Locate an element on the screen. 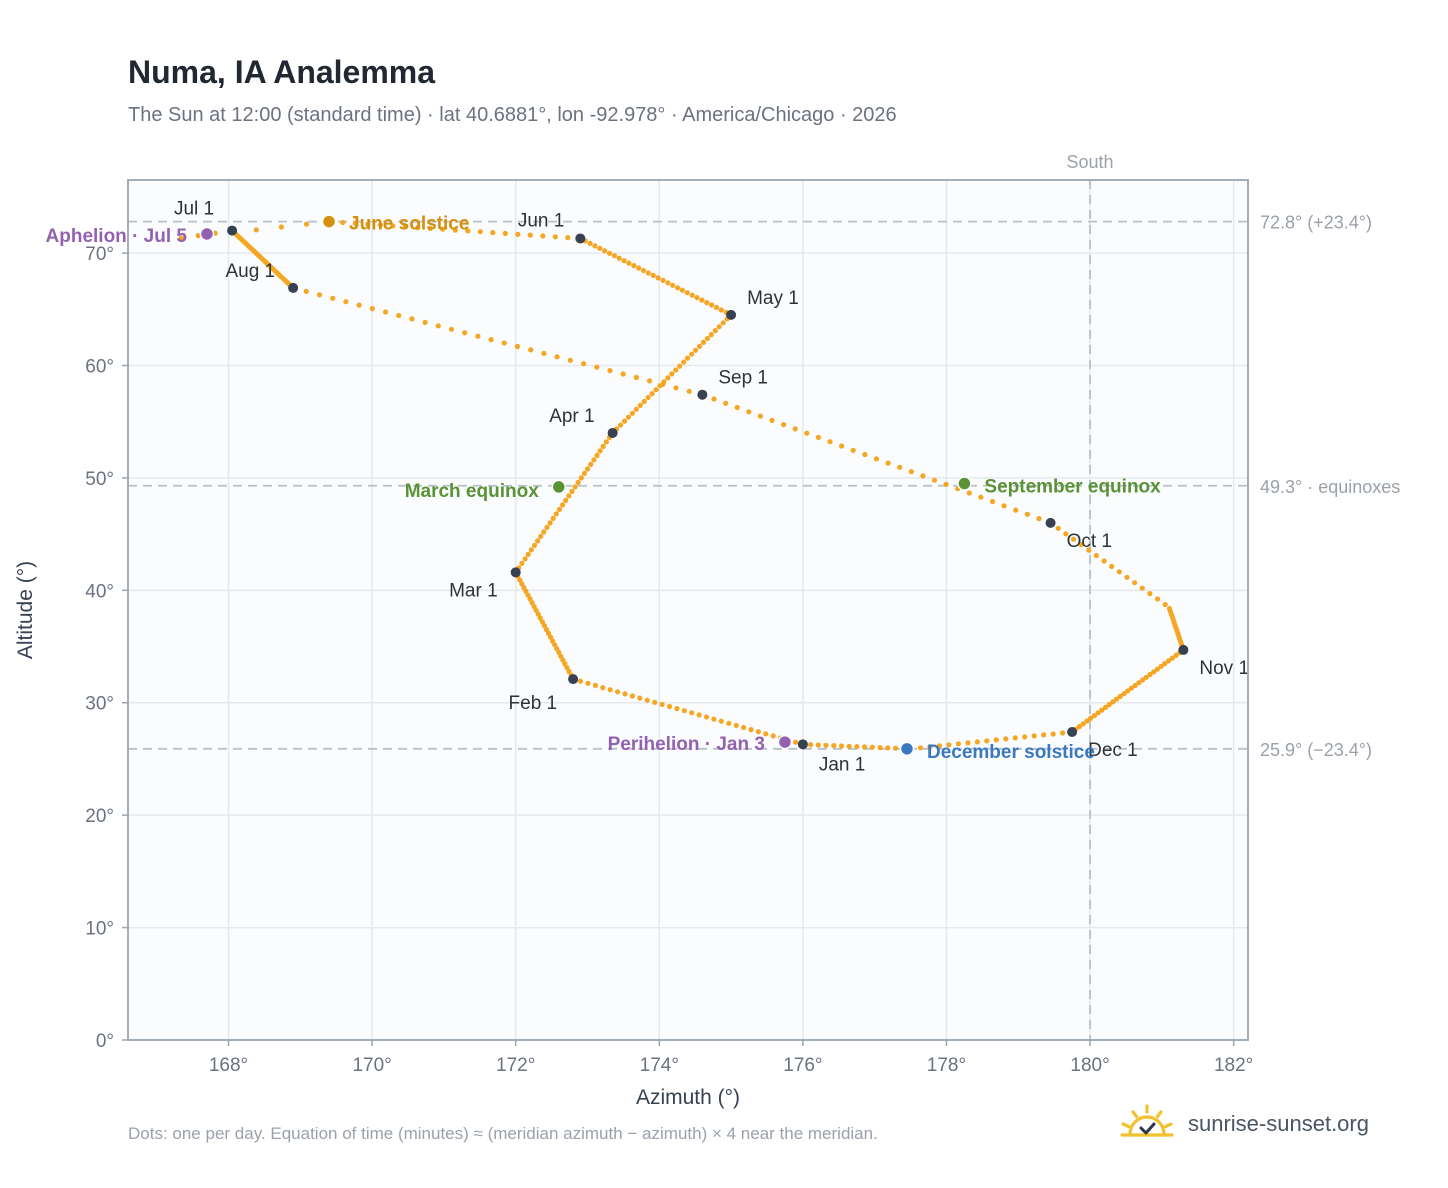 This screenshot has width=1448, height=1188. y-tick-label: 30° is located at coordinates (99, 704).